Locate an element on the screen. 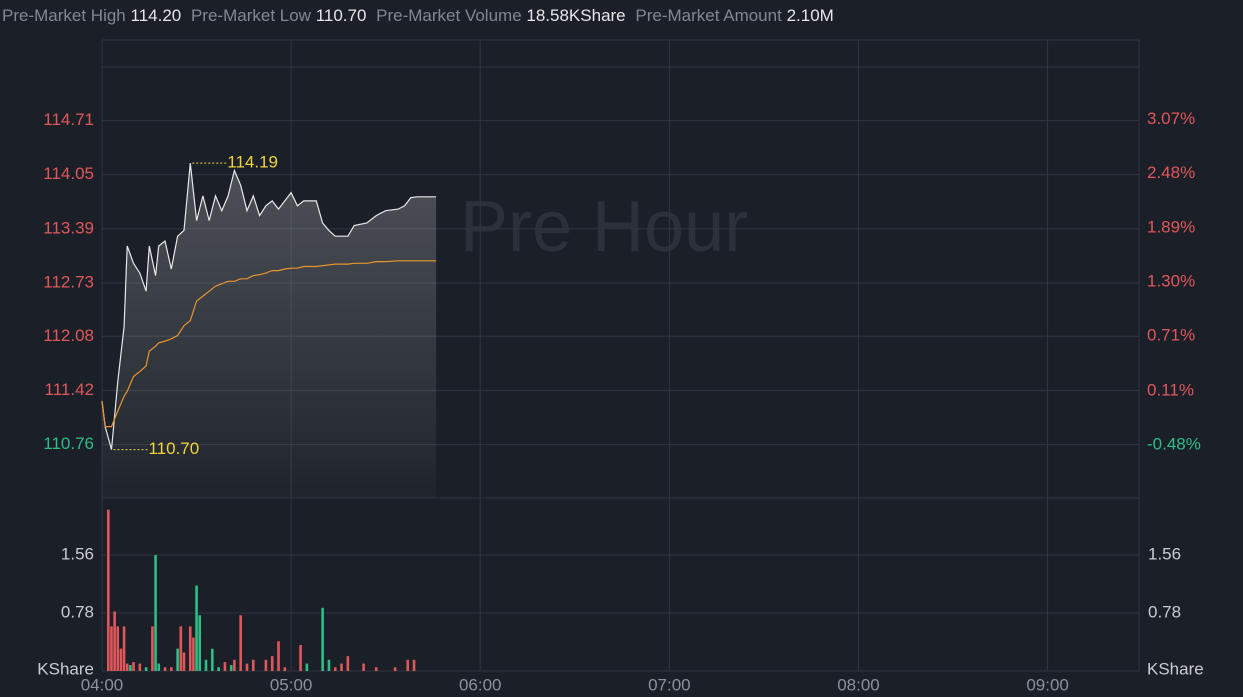  y-tick-label: 112.08 is located at coordinates (68, 335).